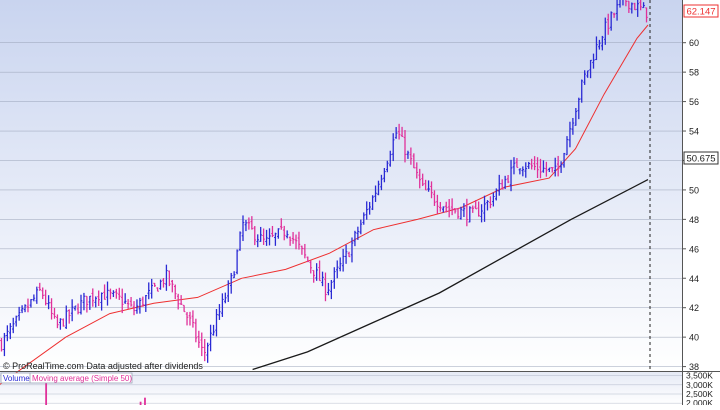 The height and width of the screenshot is (410, 720). Describe the element at coordinates (694, 308) in the screenshot. I see `price-tick-label: 42` at that location.